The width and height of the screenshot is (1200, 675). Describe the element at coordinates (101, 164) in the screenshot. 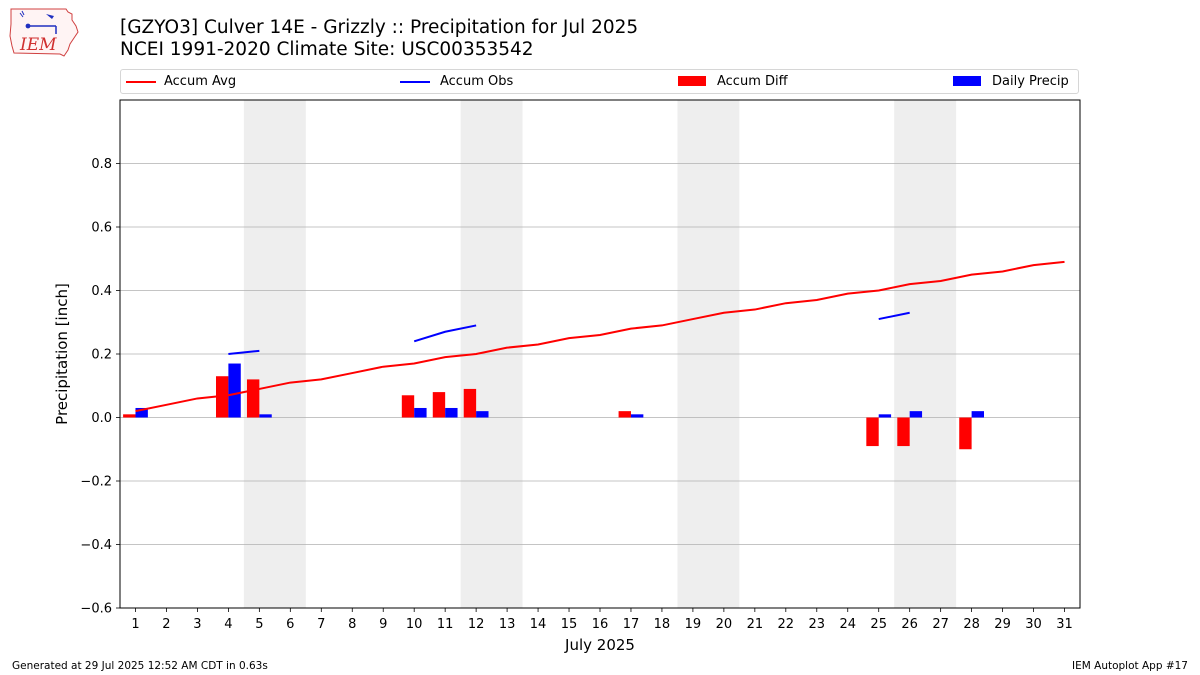

I see `y-tick-label: 0.8` at that location.